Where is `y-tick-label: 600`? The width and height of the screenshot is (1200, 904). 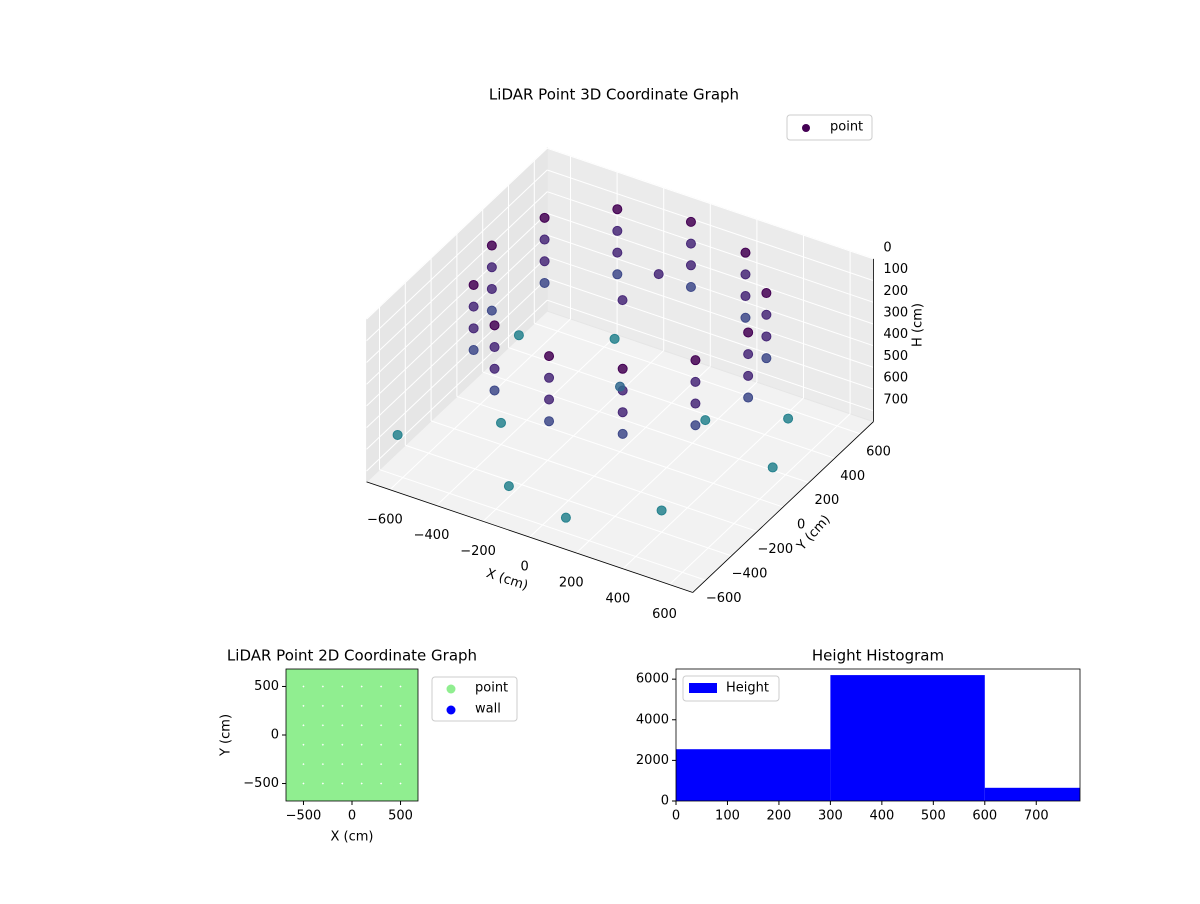
y-tick-label: 600 is located at coordinates (878, 451).